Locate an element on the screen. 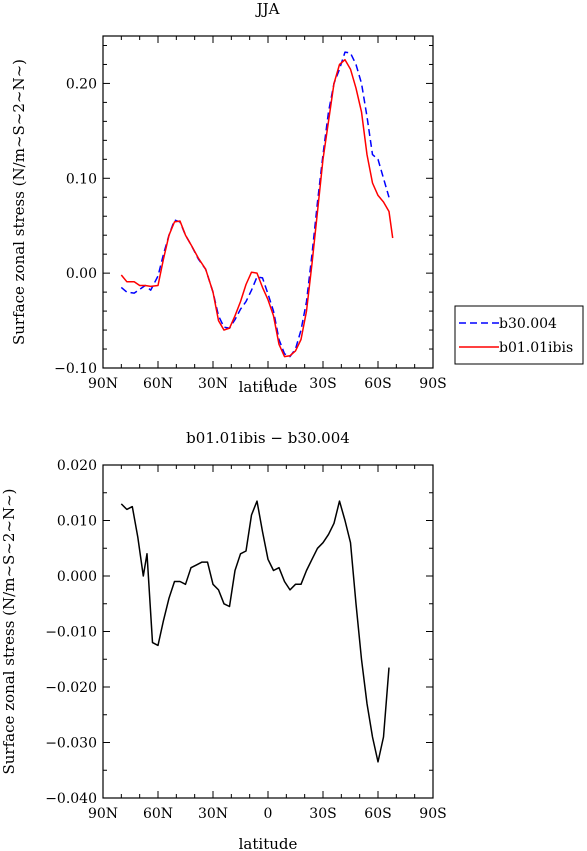  y-tick-label: −0.030 is located at coordinates (71, 744).